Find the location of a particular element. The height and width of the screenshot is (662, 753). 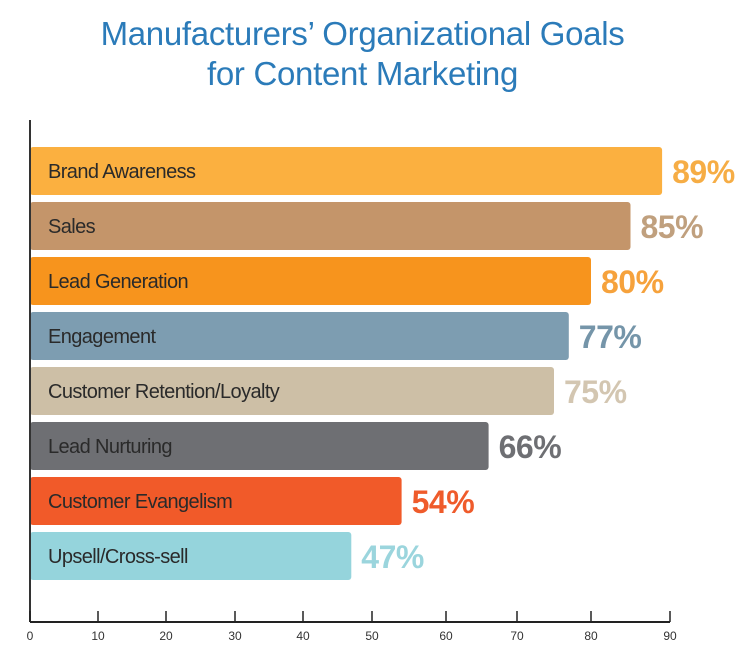

x-tick-label: 10 is located at coordinates (98, 636).